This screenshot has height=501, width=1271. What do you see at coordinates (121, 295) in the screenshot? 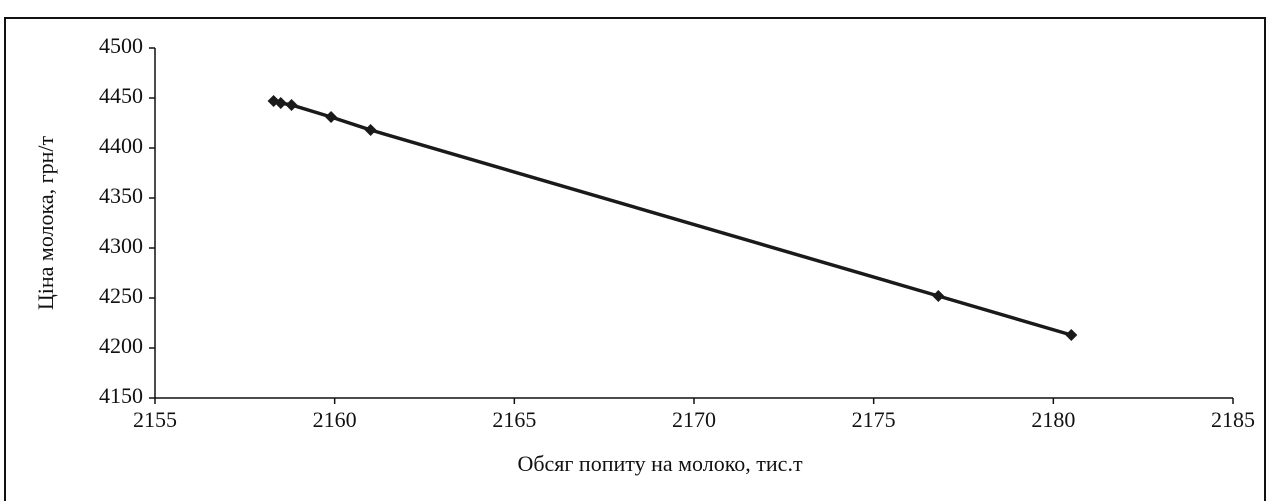
I see `y-tick-label: 4250` at bounding box center [121, 295].